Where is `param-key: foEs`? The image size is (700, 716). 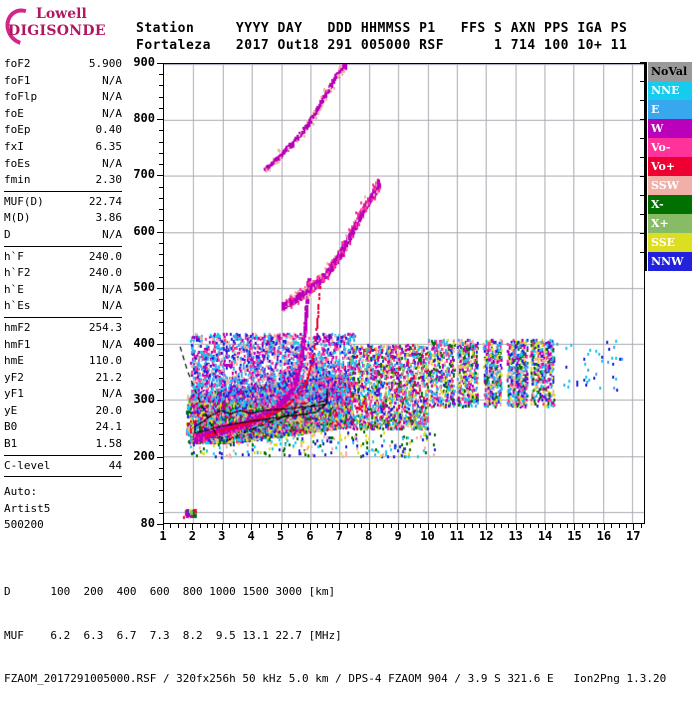 param-key: foEs is located at coordinates (17, 163).